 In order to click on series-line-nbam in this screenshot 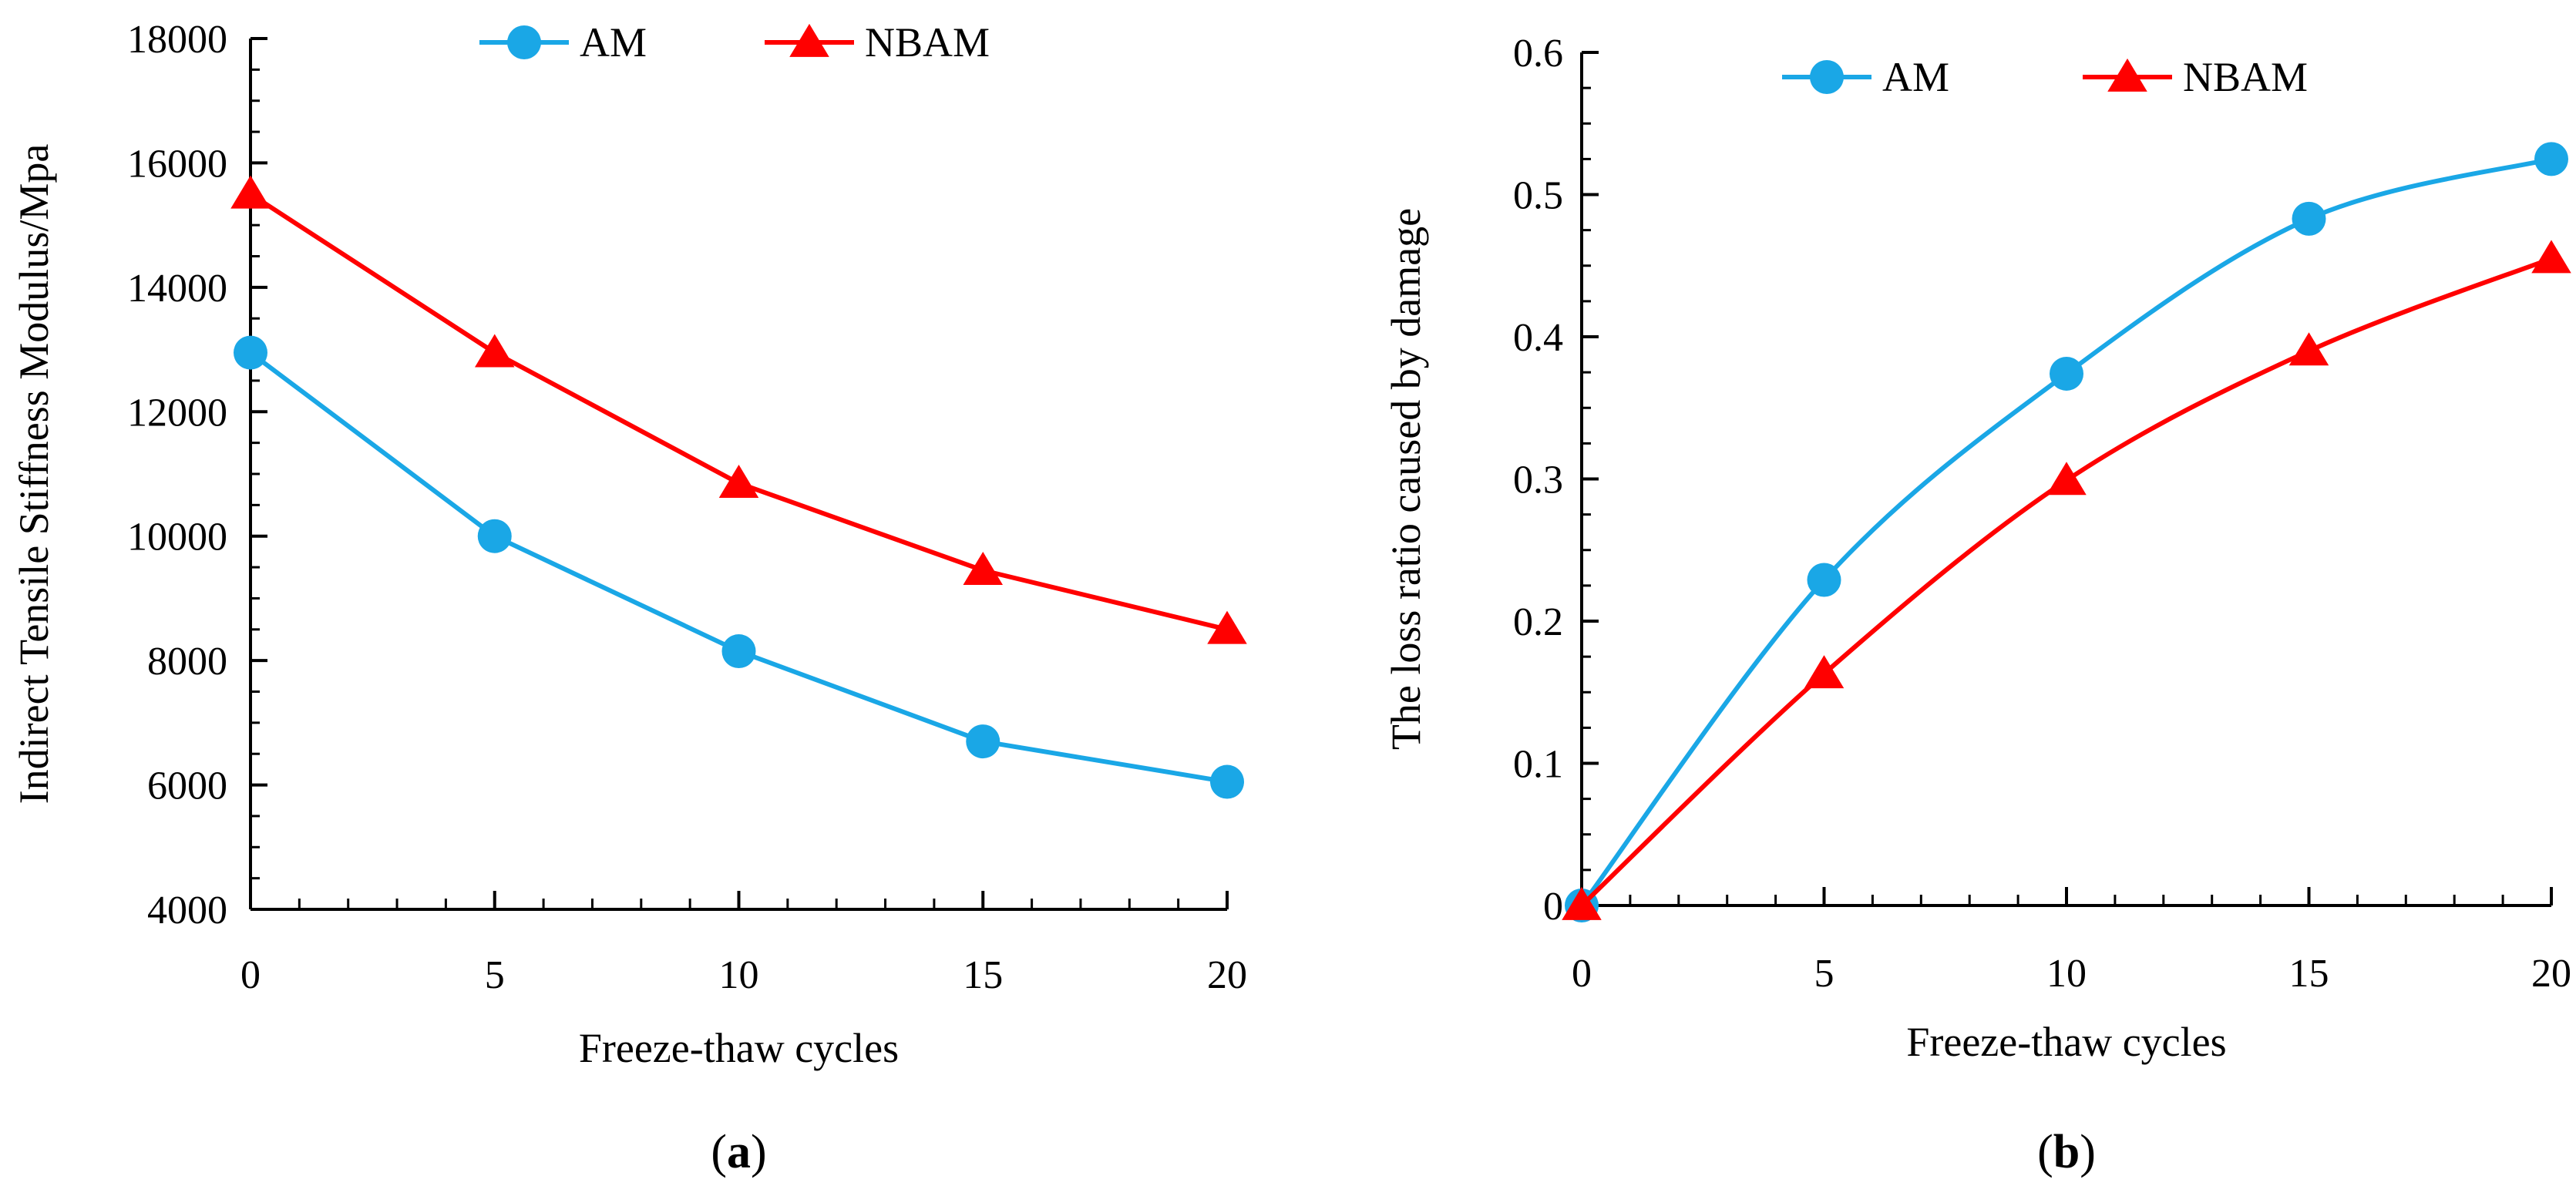, I will do `click(738, 412)`.